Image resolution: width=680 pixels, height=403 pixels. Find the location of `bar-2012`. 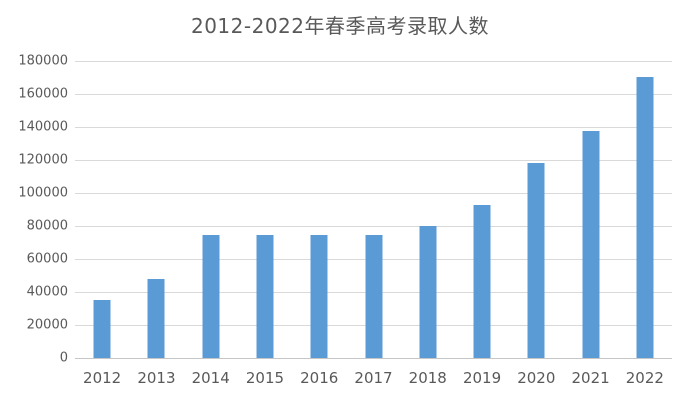

bar-2012 is located at coordinates (102, 329).